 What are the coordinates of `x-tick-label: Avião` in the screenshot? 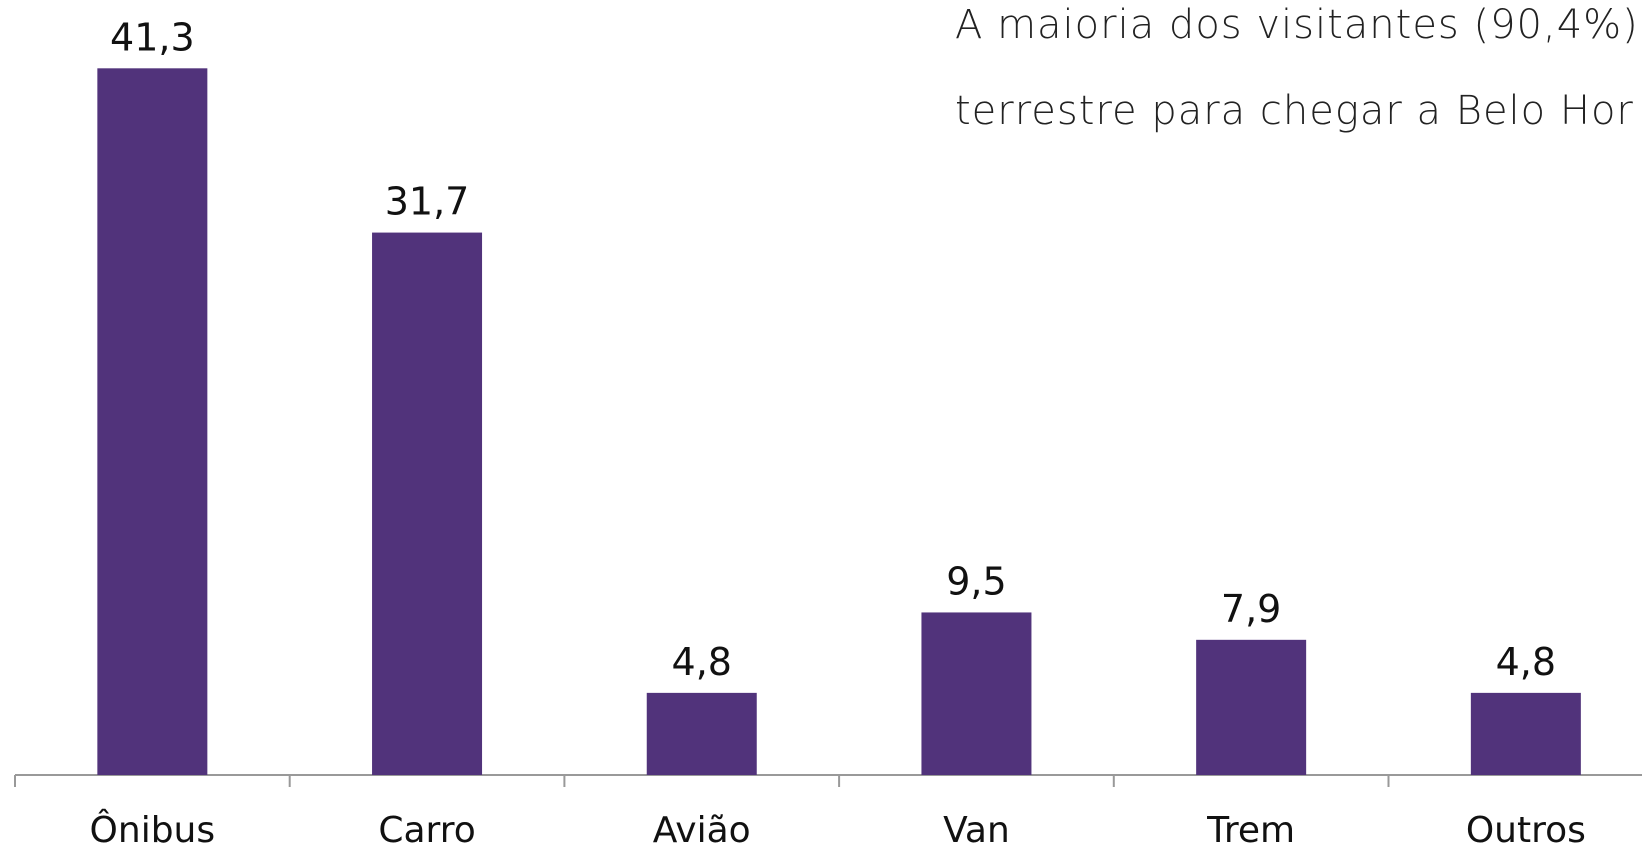 It's located at (702, 829).